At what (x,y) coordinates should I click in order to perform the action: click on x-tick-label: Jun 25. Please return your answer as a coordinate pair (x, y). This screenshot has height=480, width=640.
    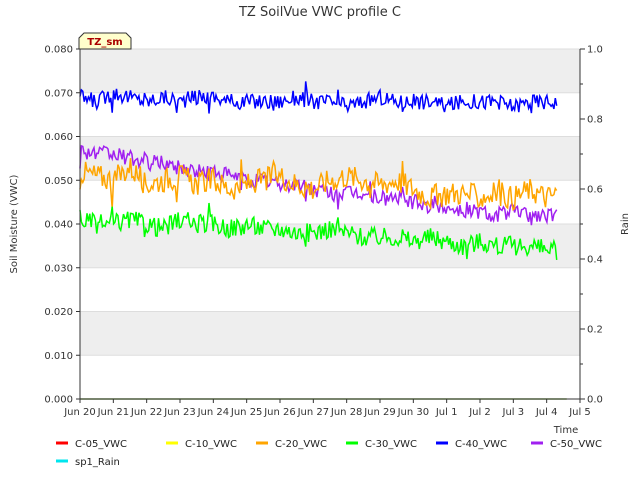
    Looking at the image, I should click on (246, 412).